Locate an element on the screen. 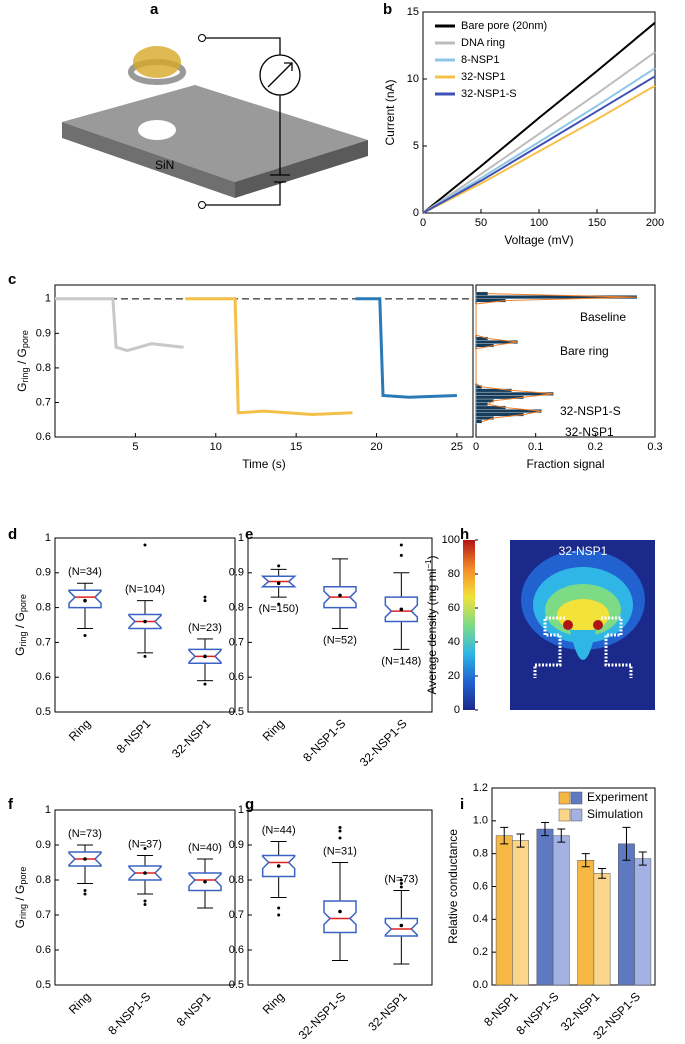 Image resolution: width=685 pixels, height=1044 pixels. x-tick-label: 50 is located at coordinates (481, 223).